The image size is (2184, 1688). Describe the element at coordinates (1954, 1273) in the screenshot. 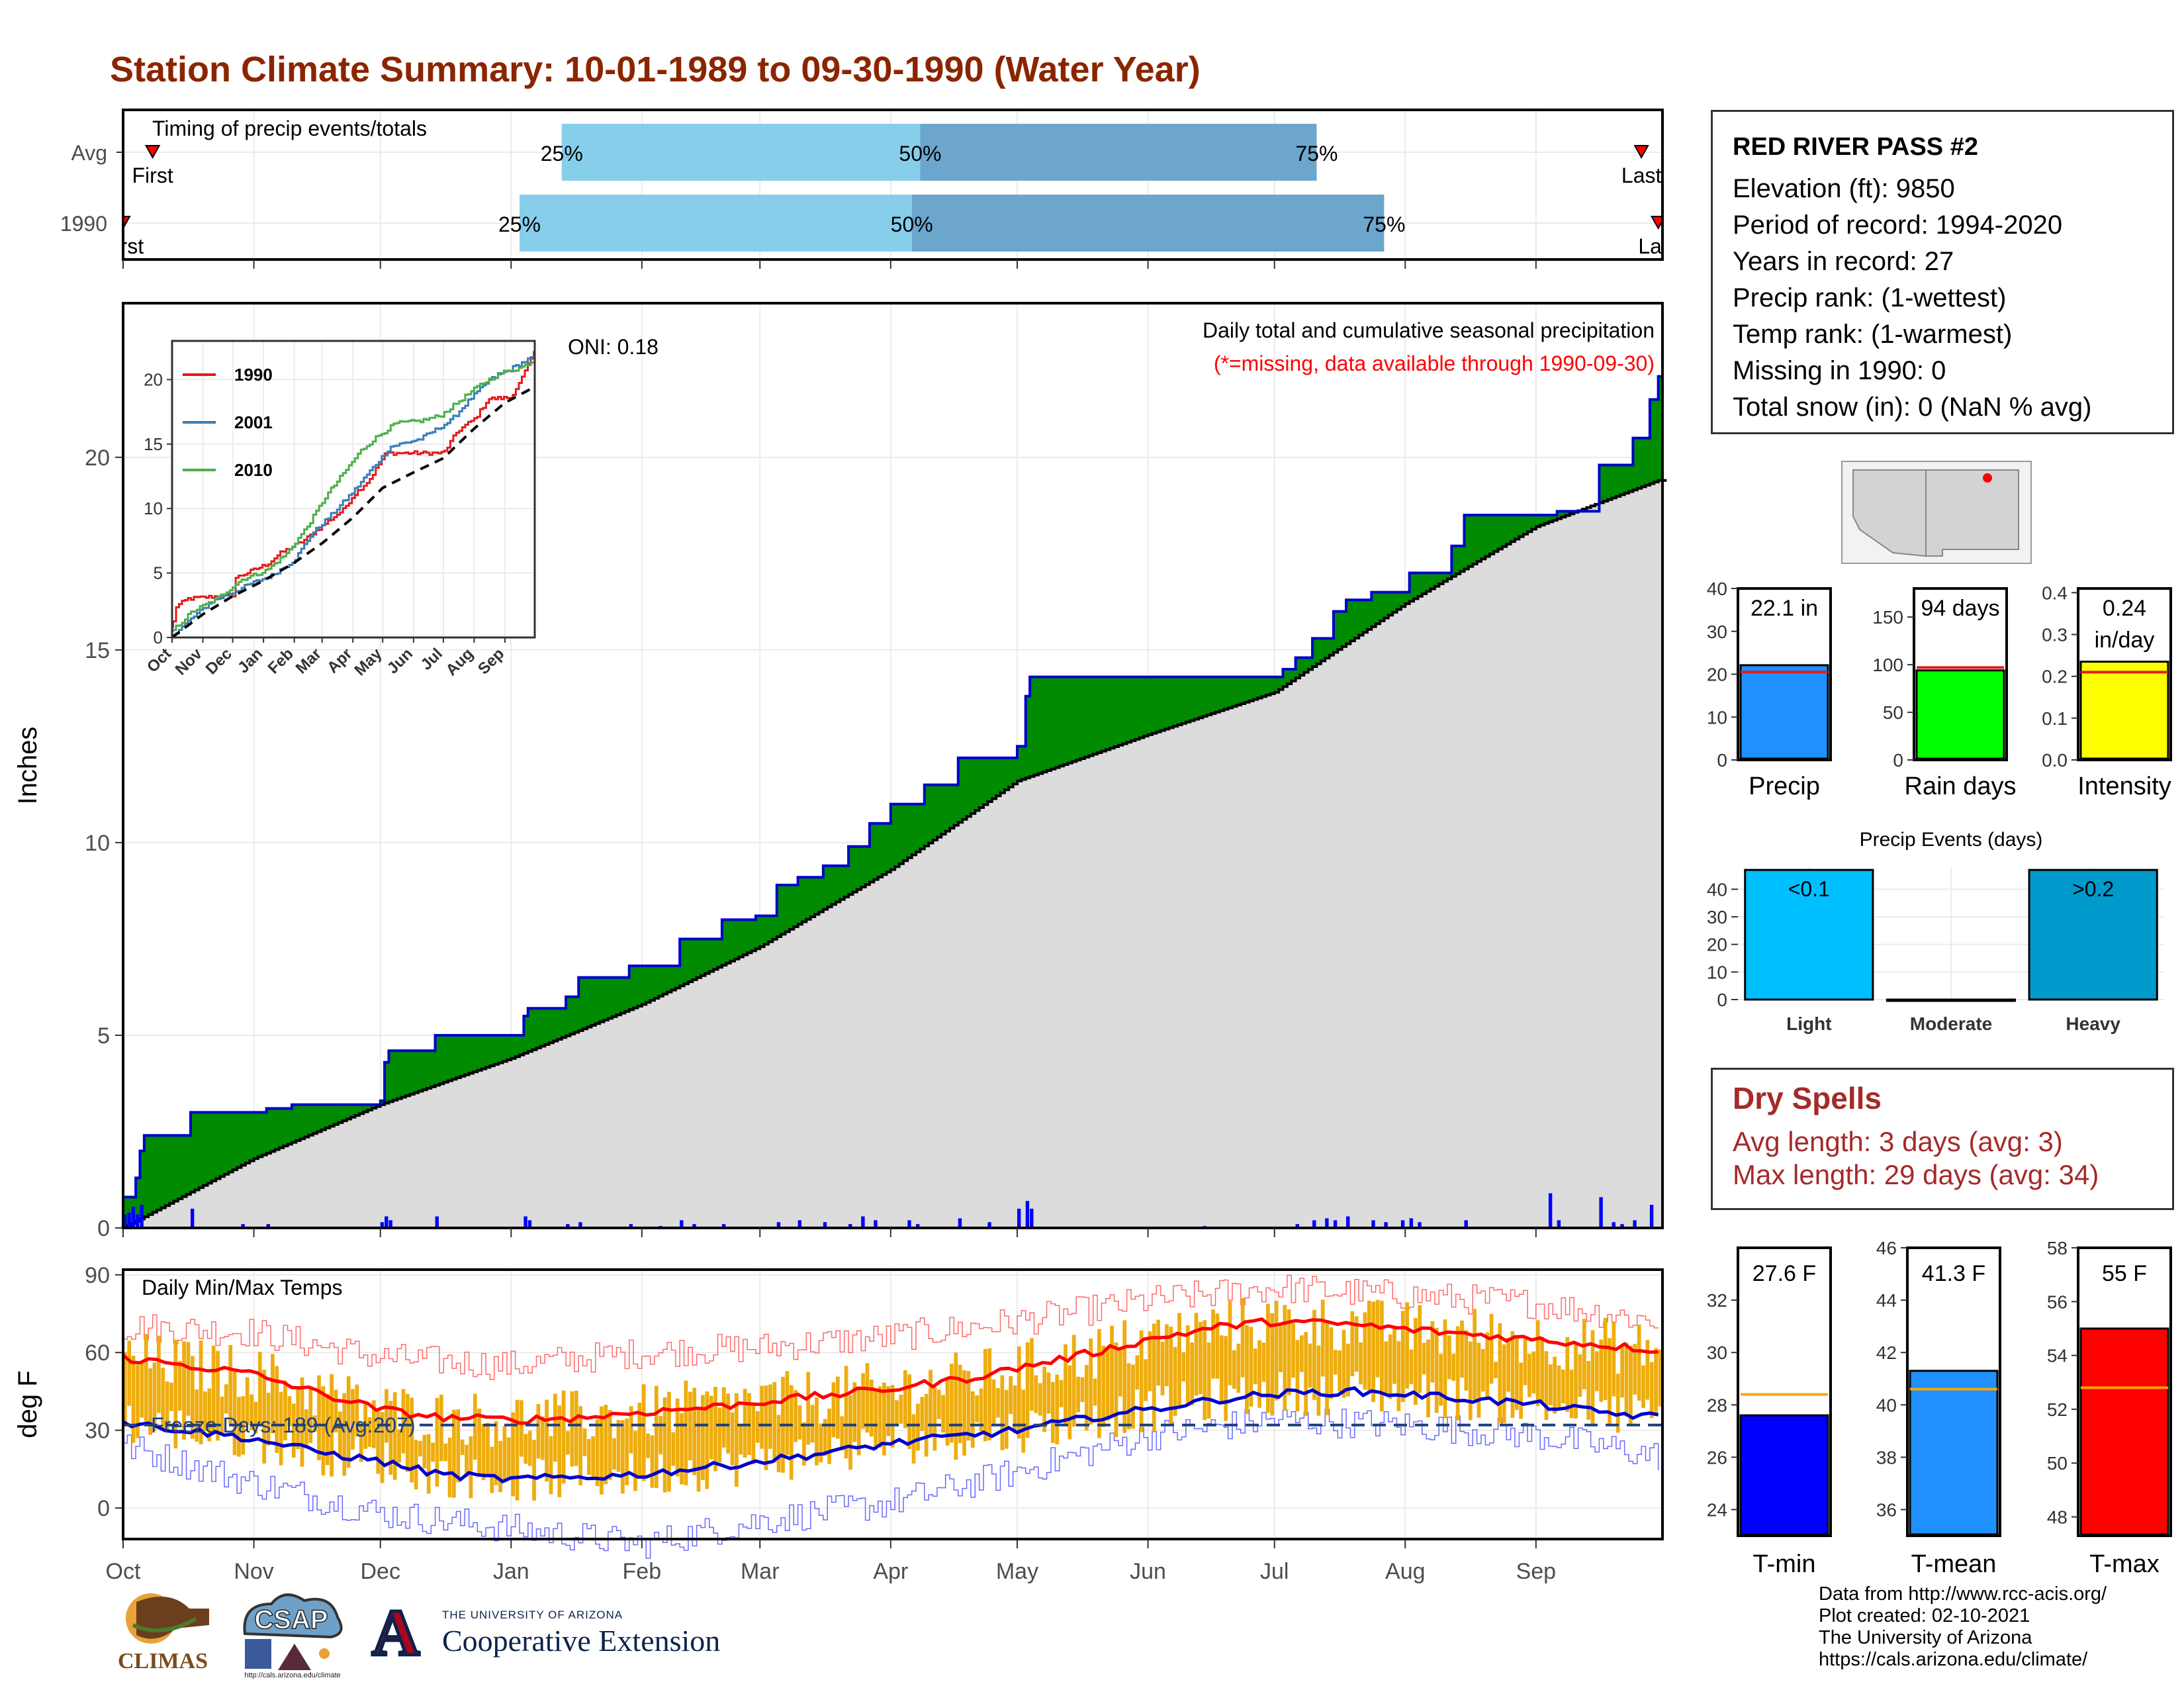

I see `panel-value-label-T-mean: 41.3 F` at that location.